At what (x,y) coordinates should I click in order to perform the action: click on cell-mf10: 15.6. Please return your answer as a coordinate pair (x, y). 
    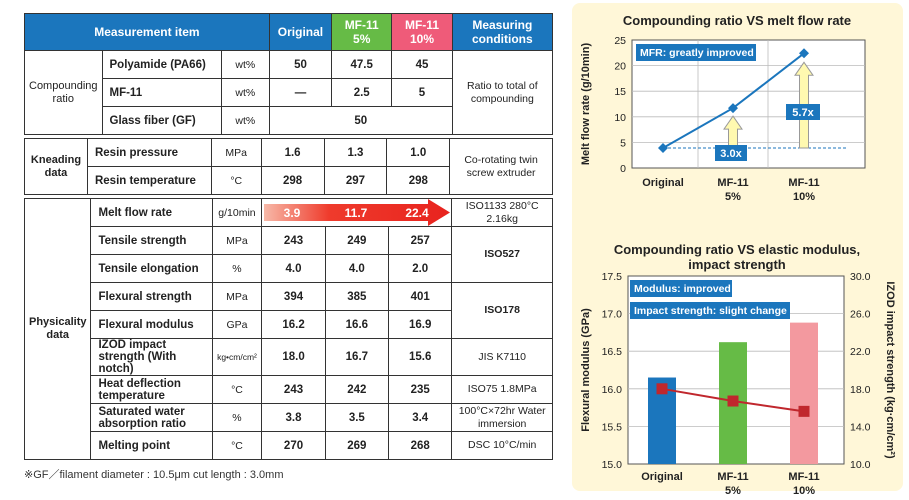
    Looking at the image, I should click on (420, 357).